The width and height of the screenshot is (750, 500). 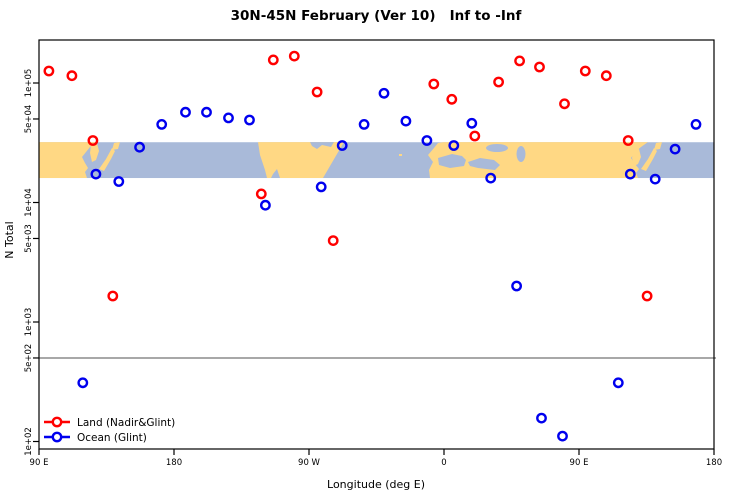 I want to click on map-band-30n-45n, so click(x=376, y=160).